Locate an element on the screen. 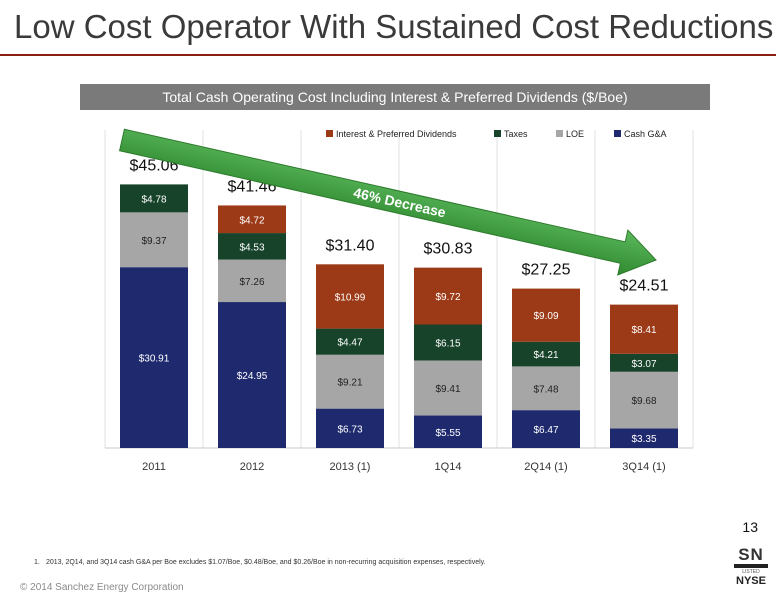 This screenshot has height=600, width=776. segment-label: $4.21 is located at coordinates (545, 355).